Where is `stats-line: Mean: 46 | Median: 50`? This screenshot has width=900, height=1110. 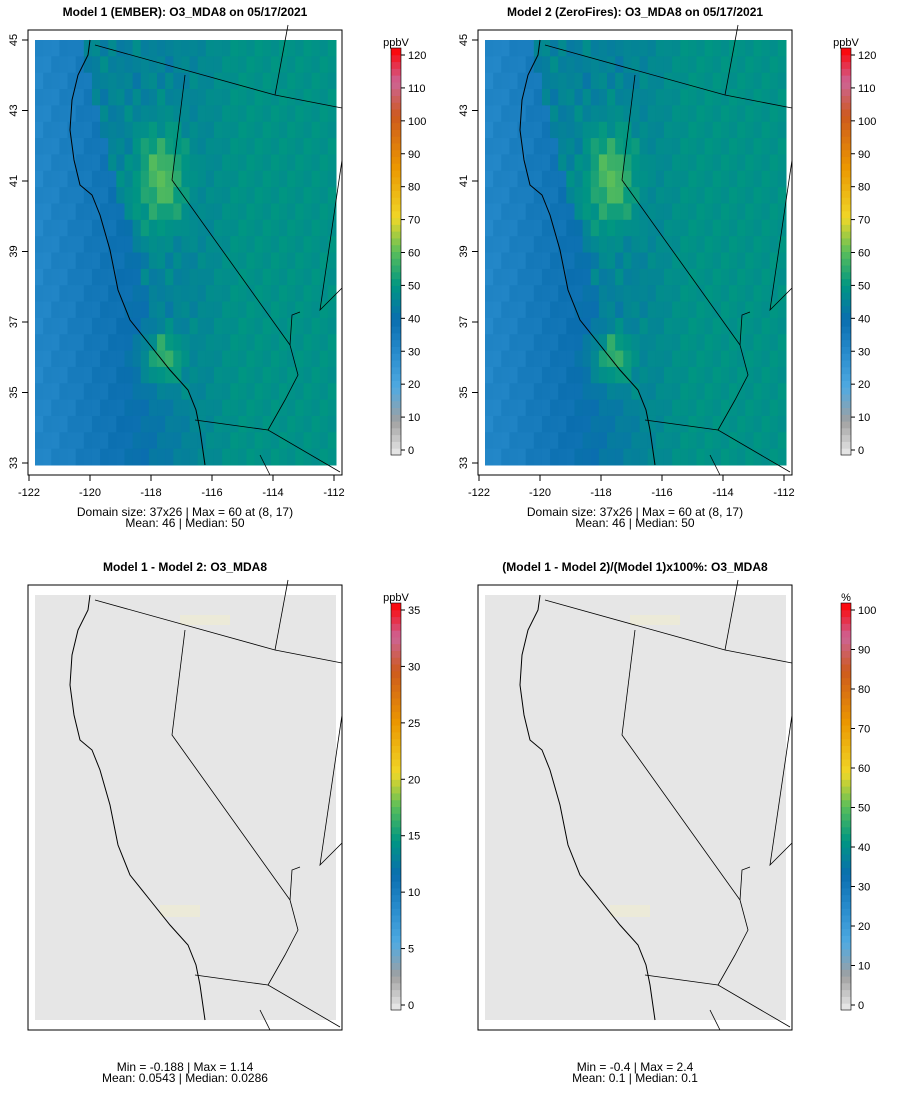 stats-line: Mean: 46 | Median: 50 is located at coordinates (635, 523).